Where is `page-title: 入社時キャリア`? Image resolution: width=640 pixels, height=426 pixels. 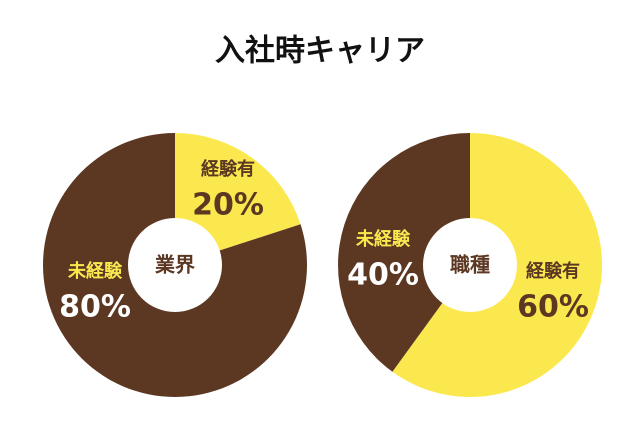 page-title: 入社時キャリア is located at coordinates (320, 51).